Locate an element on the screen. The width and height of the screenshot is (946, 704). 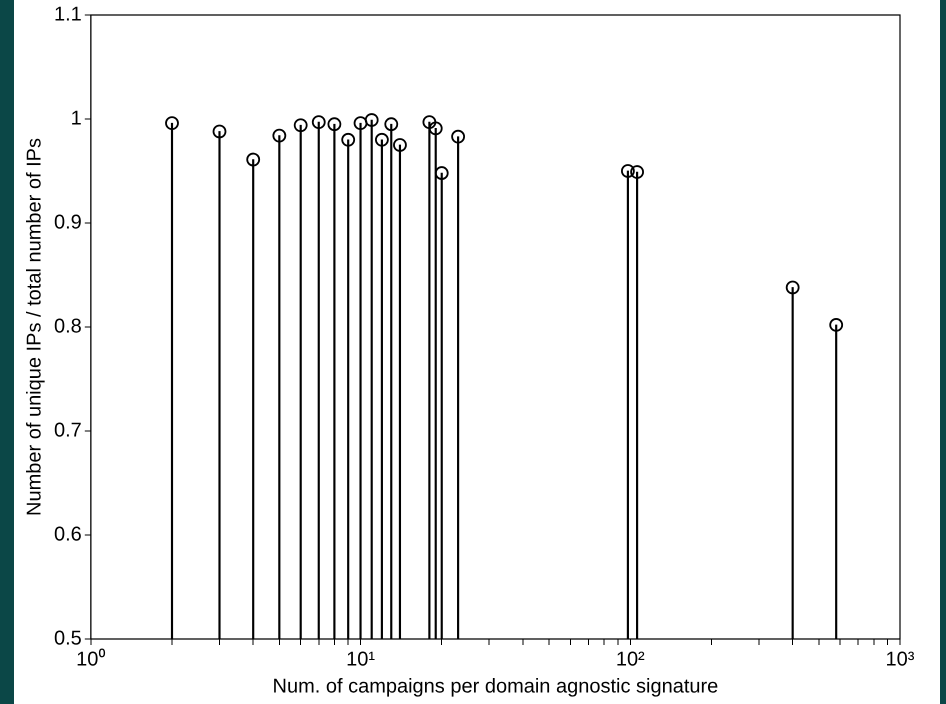
y-tick-label: 0.5 is located at coordinates (68, 639).